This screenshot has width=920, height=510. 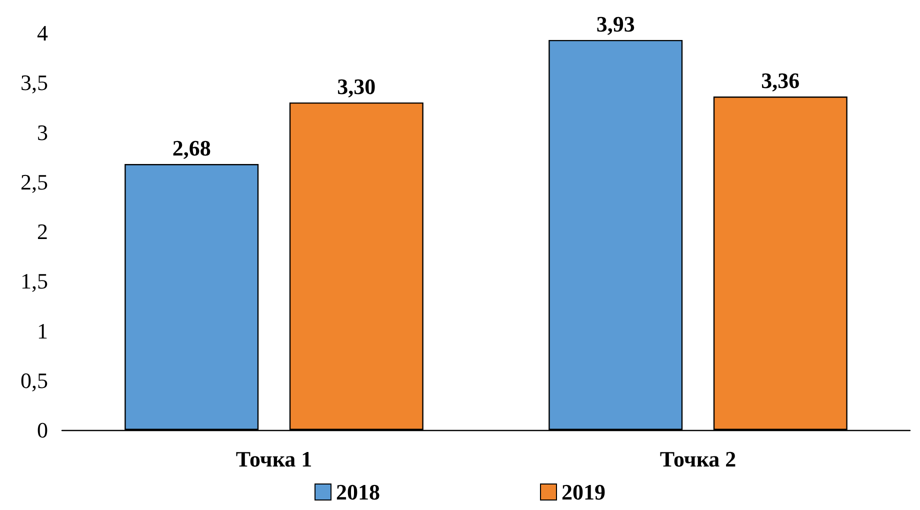 What do you see at coordinates (358, 492) in the screenshot?
I see `legend-label: 2018` at bounding box center [358, 492].